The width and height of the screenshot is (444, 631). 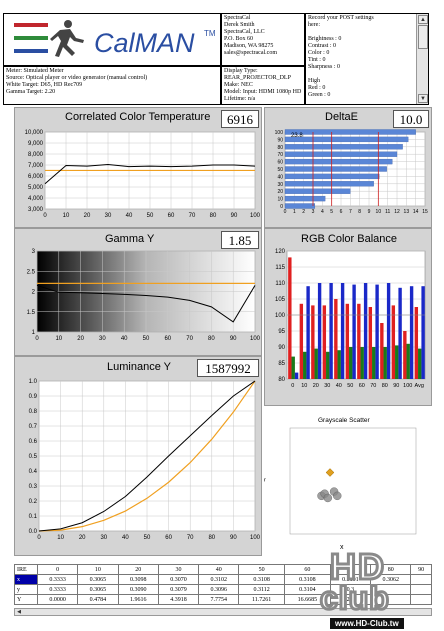 What do you see at coordinates (147, 456) in the screenshot?
I see `measured-luminance-line` at bounding box center [147, 456].